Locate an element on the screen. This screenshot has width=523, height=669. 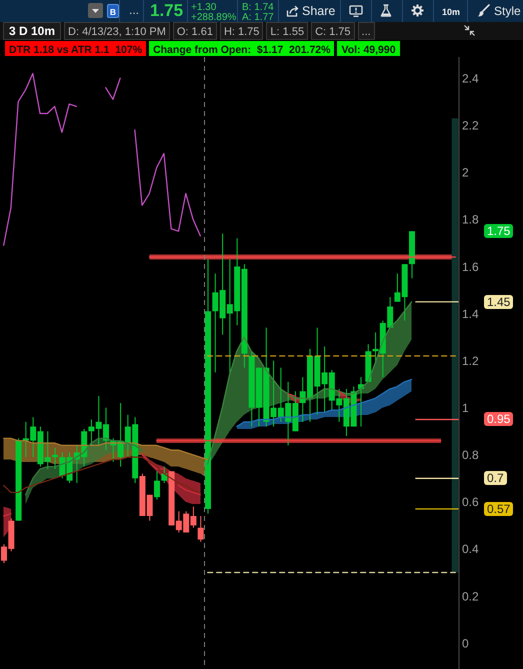
text: B: 1.74 is located at coordinates (258, 7).